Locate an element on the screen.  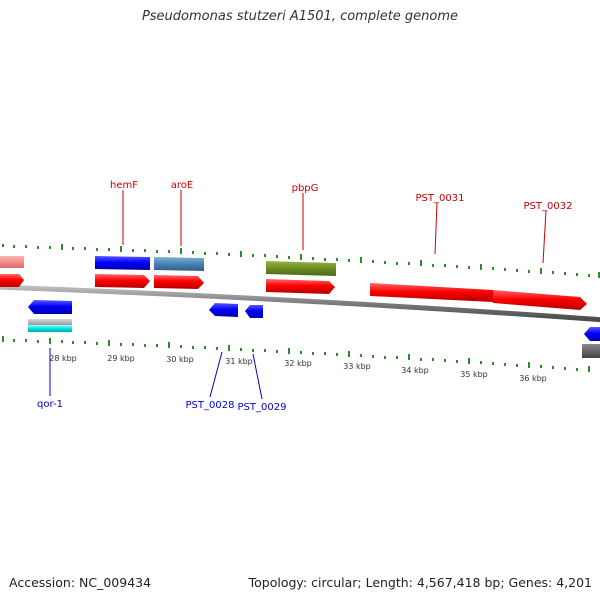
forward-features is located at coordinates (293, 283).